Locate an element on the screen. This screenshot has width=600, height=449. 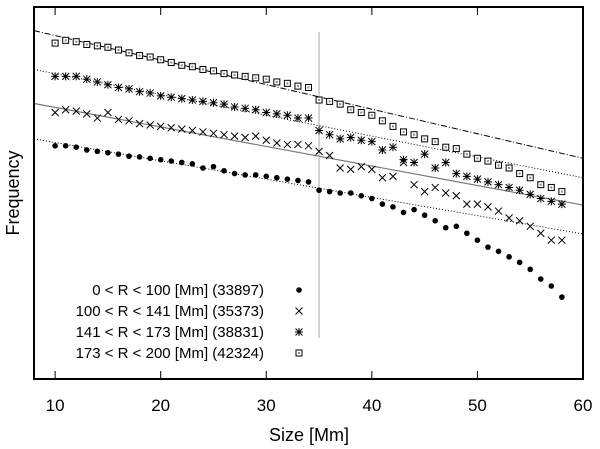
legend-label: 0 < R < 100 [Mm] (33897) is located at coordinates (178, 290).